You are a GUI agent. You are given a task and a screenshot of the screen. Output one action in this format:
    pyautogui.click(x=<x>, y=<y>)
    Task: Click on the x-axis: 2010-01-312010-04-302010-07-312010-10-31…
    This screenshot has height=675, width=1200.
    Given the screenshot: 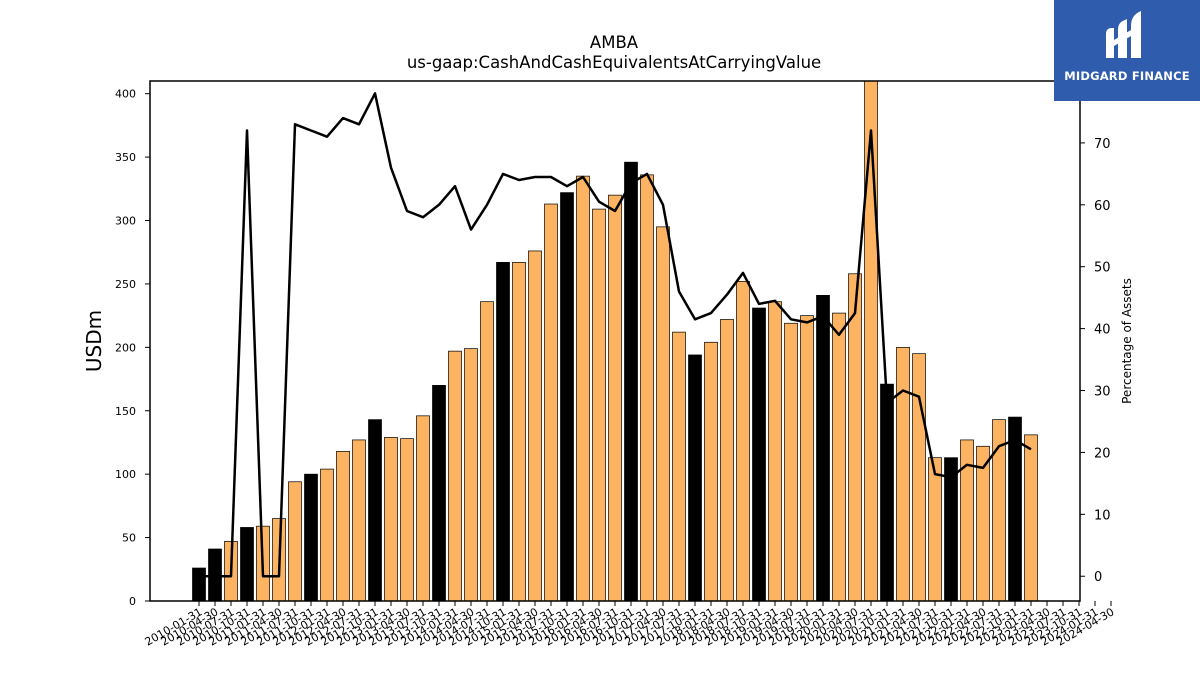 What is the action you would take?
    pyautogui.click(x=630, y=625)
    